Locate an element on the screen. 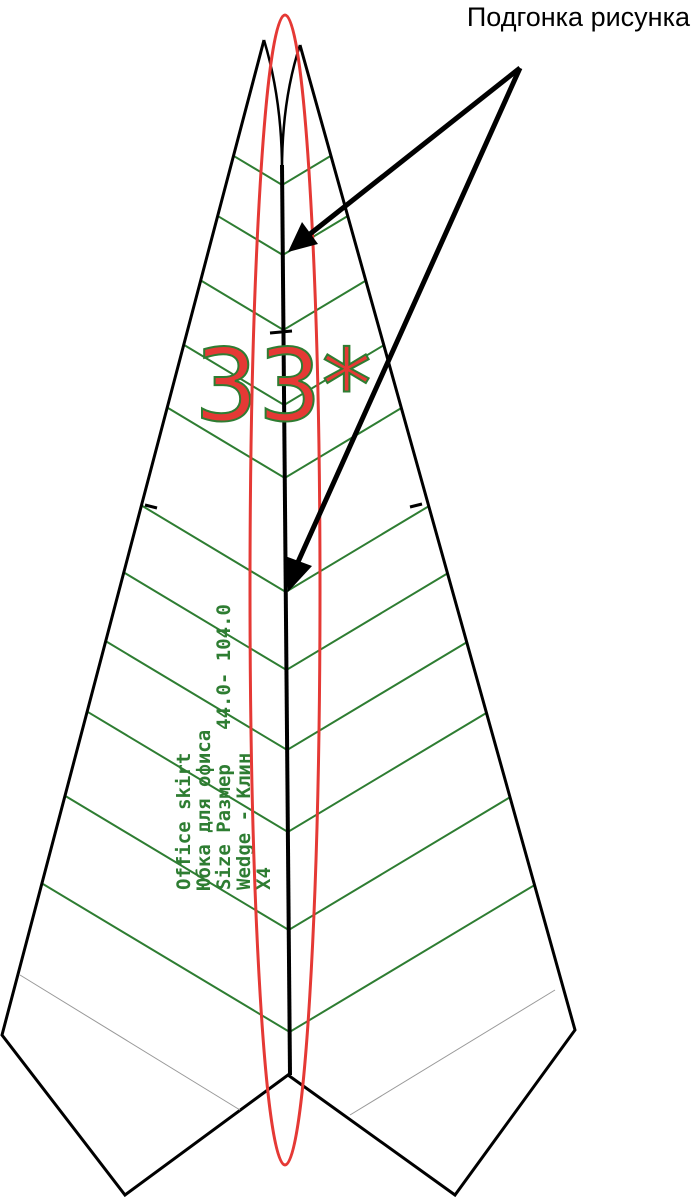  label-line: Office skirt is located at coordinates (184, 821).